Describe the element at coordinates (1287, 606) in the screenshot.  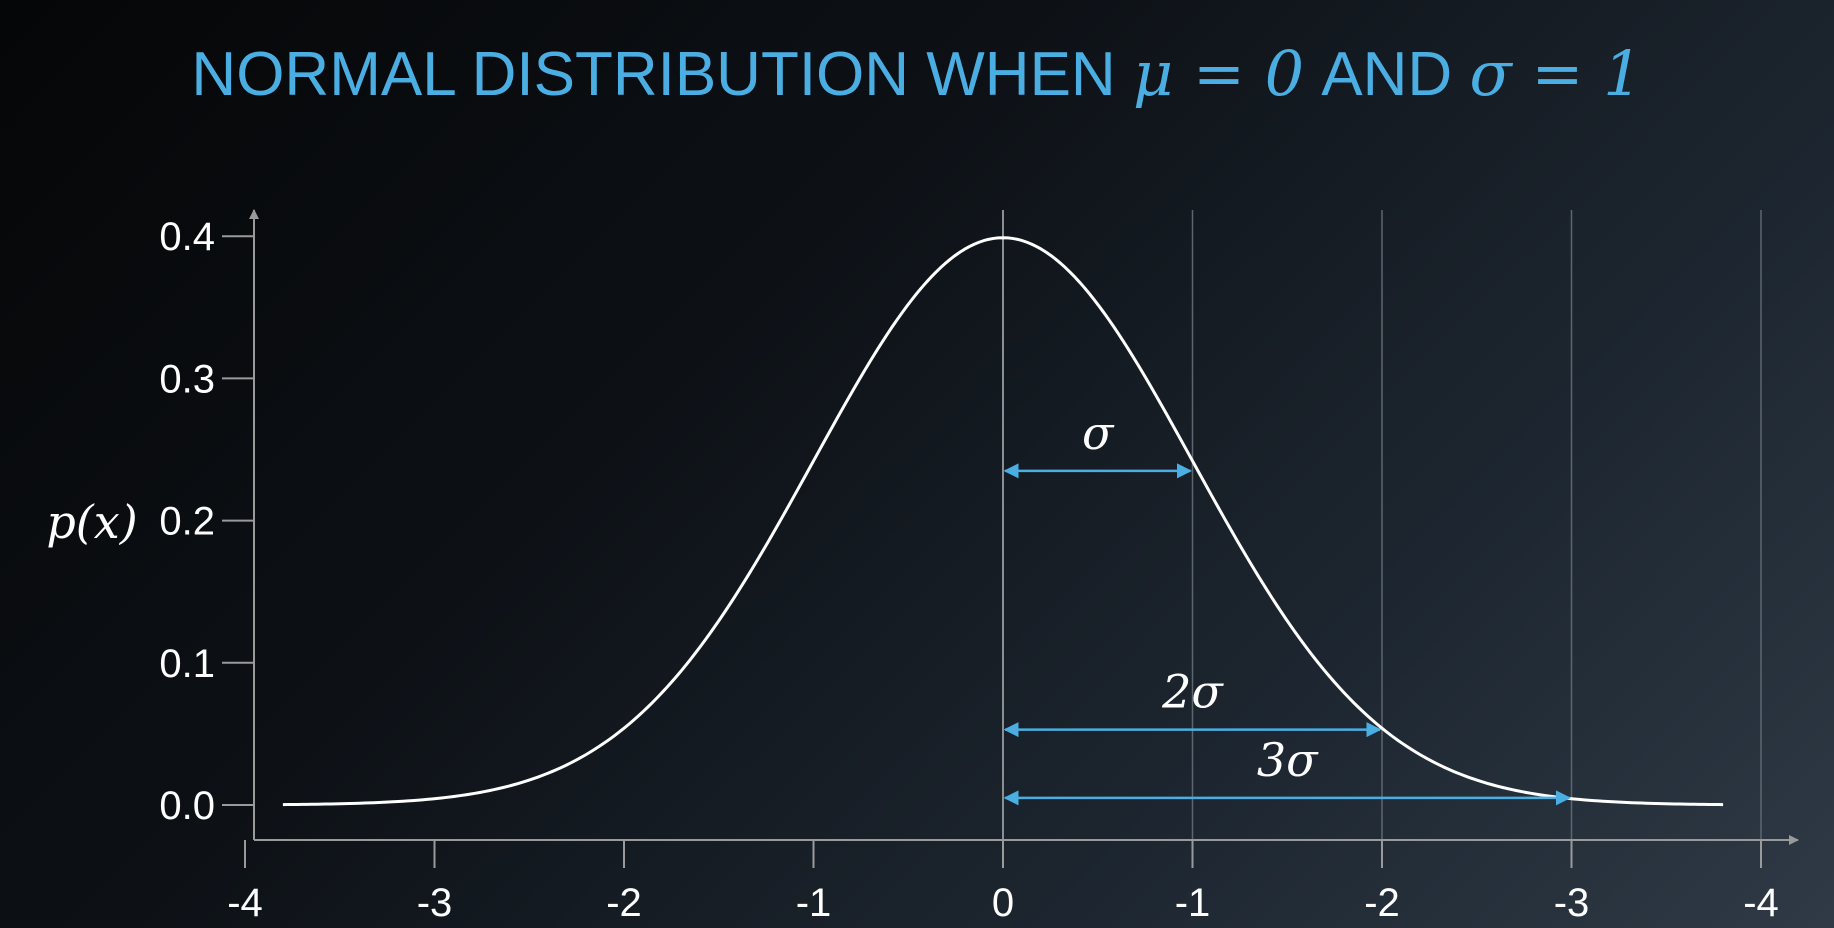
I see `sigma-annotations: σ 2σ 3σ` at that location.